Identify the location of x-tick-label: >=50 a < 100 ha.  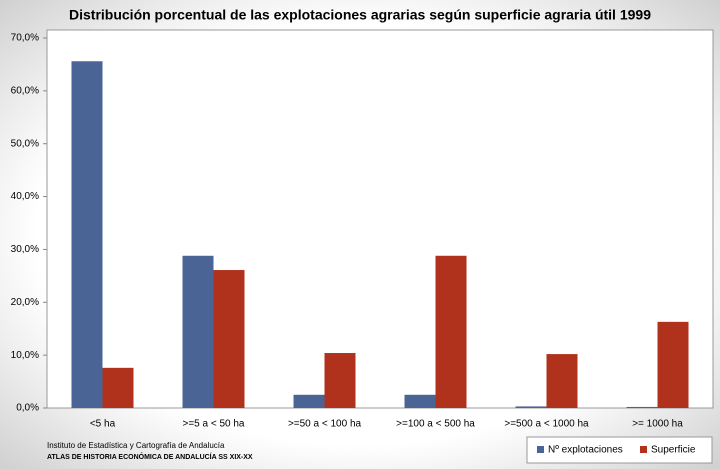
(325, 424).